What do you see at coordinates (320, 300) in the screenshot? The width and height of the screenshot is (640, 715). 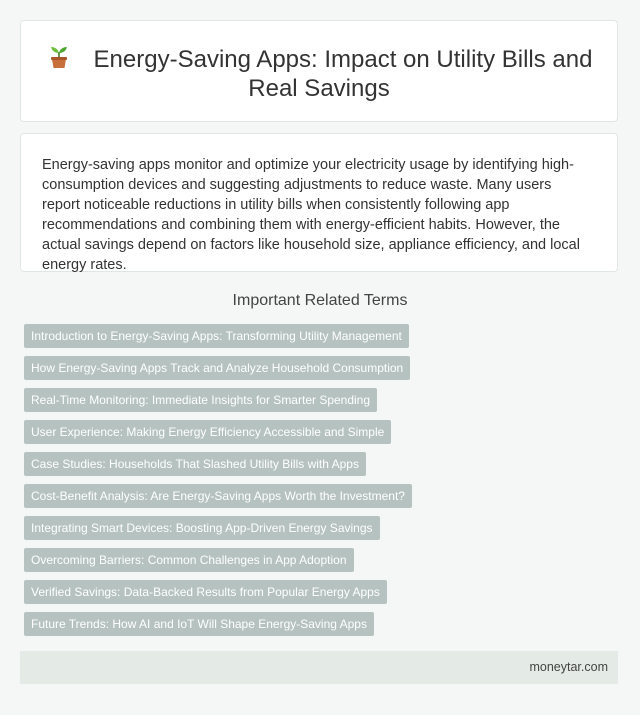 I see `related-terms-heading: Important Related Terms` at bounding box center [320, 300].